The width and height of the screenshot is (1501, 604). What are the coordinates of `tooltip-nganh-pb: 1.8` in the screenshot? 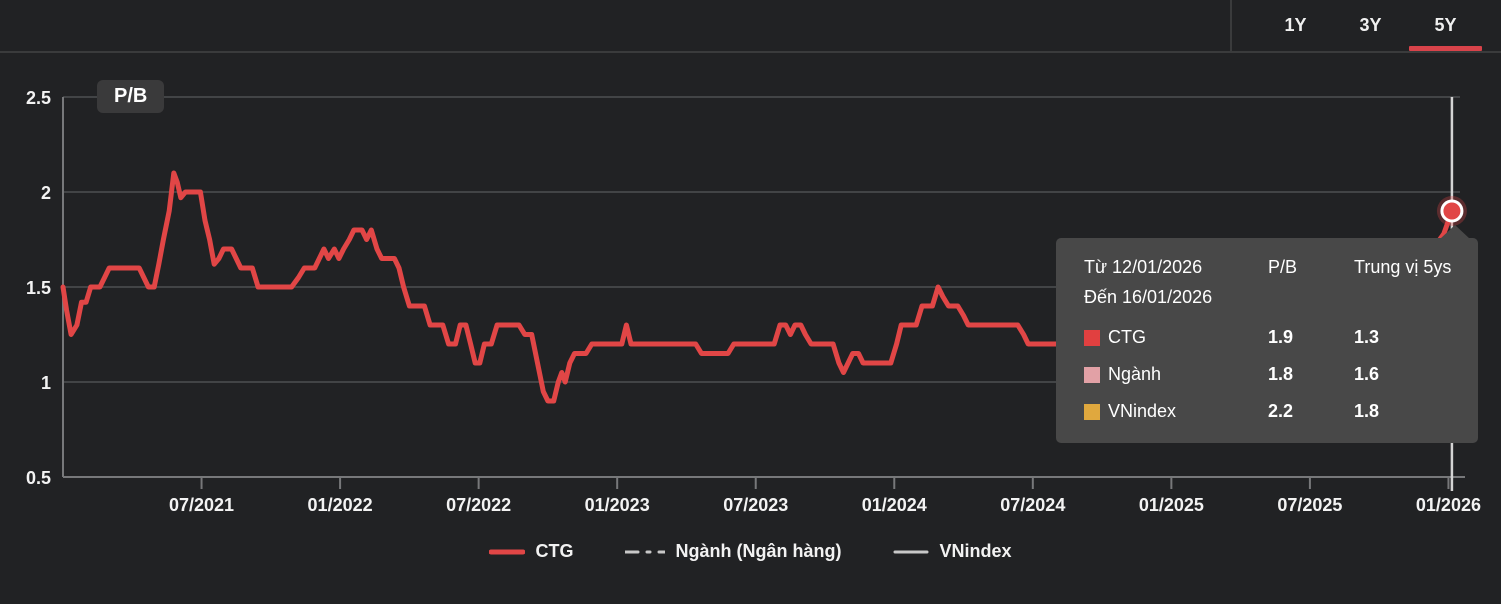 It's located at (1281, 374).